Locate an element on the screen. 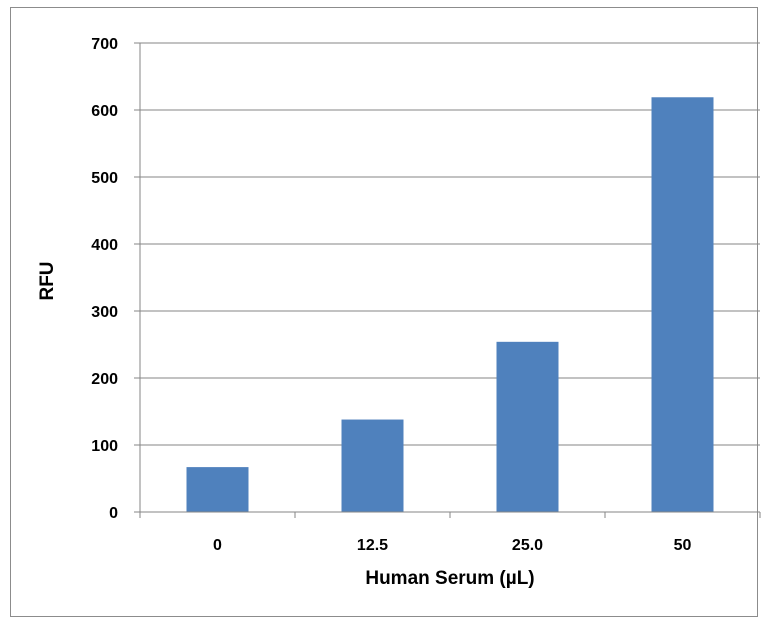  y-tick-label: 200 is located at coordinates (104, 379).